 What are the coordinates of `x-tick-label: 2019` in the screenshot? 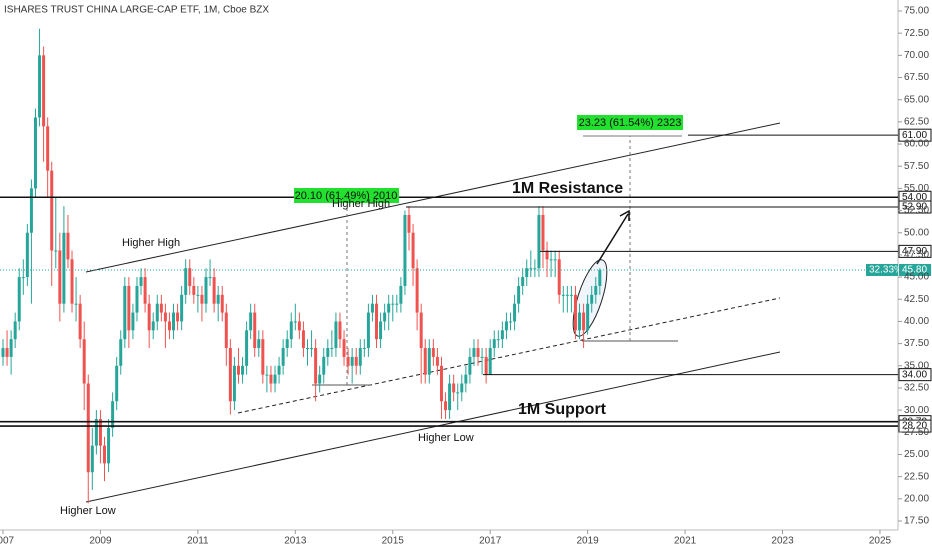 It's located at (588, 541).